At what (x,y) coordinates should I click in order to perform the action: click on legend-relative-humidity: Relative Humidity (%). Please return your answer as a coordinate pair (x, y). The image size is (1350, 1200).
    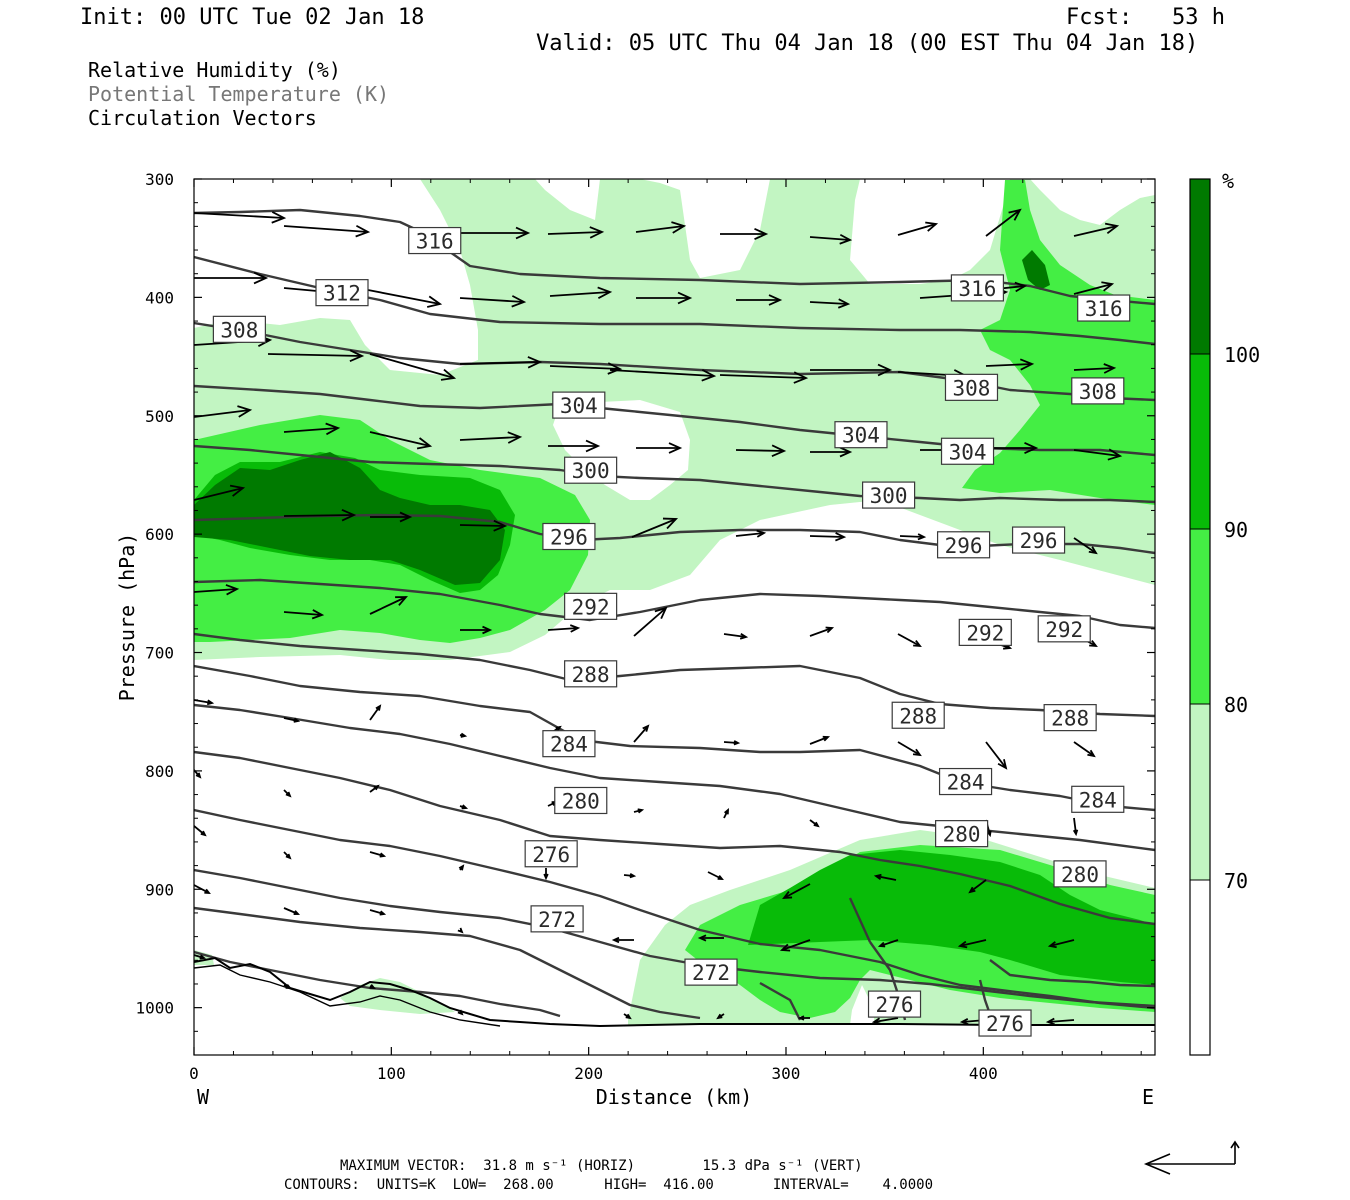
    Looking at the image, I should click on (214, 70).